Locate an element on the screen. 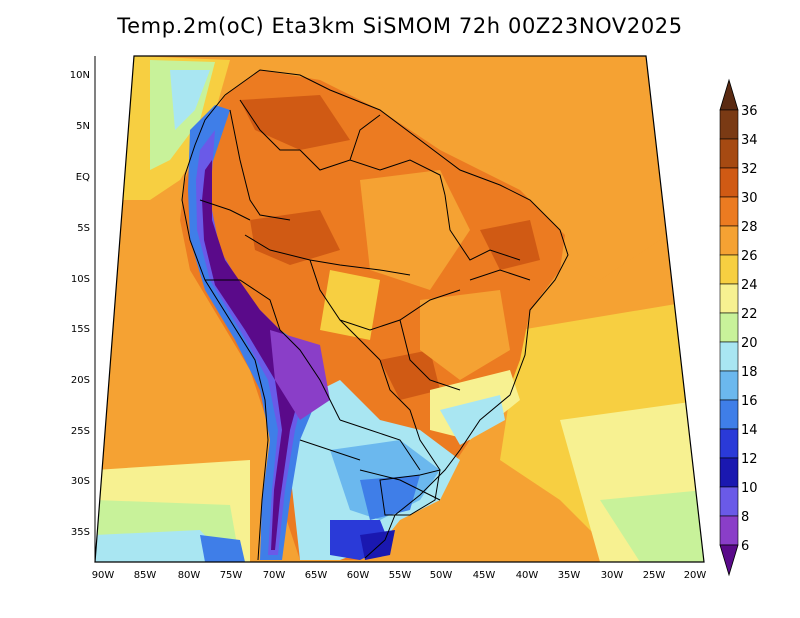 This screenshot has width=800, height=618. lon-tick-label: 65W is located at coordinates (316, 575).